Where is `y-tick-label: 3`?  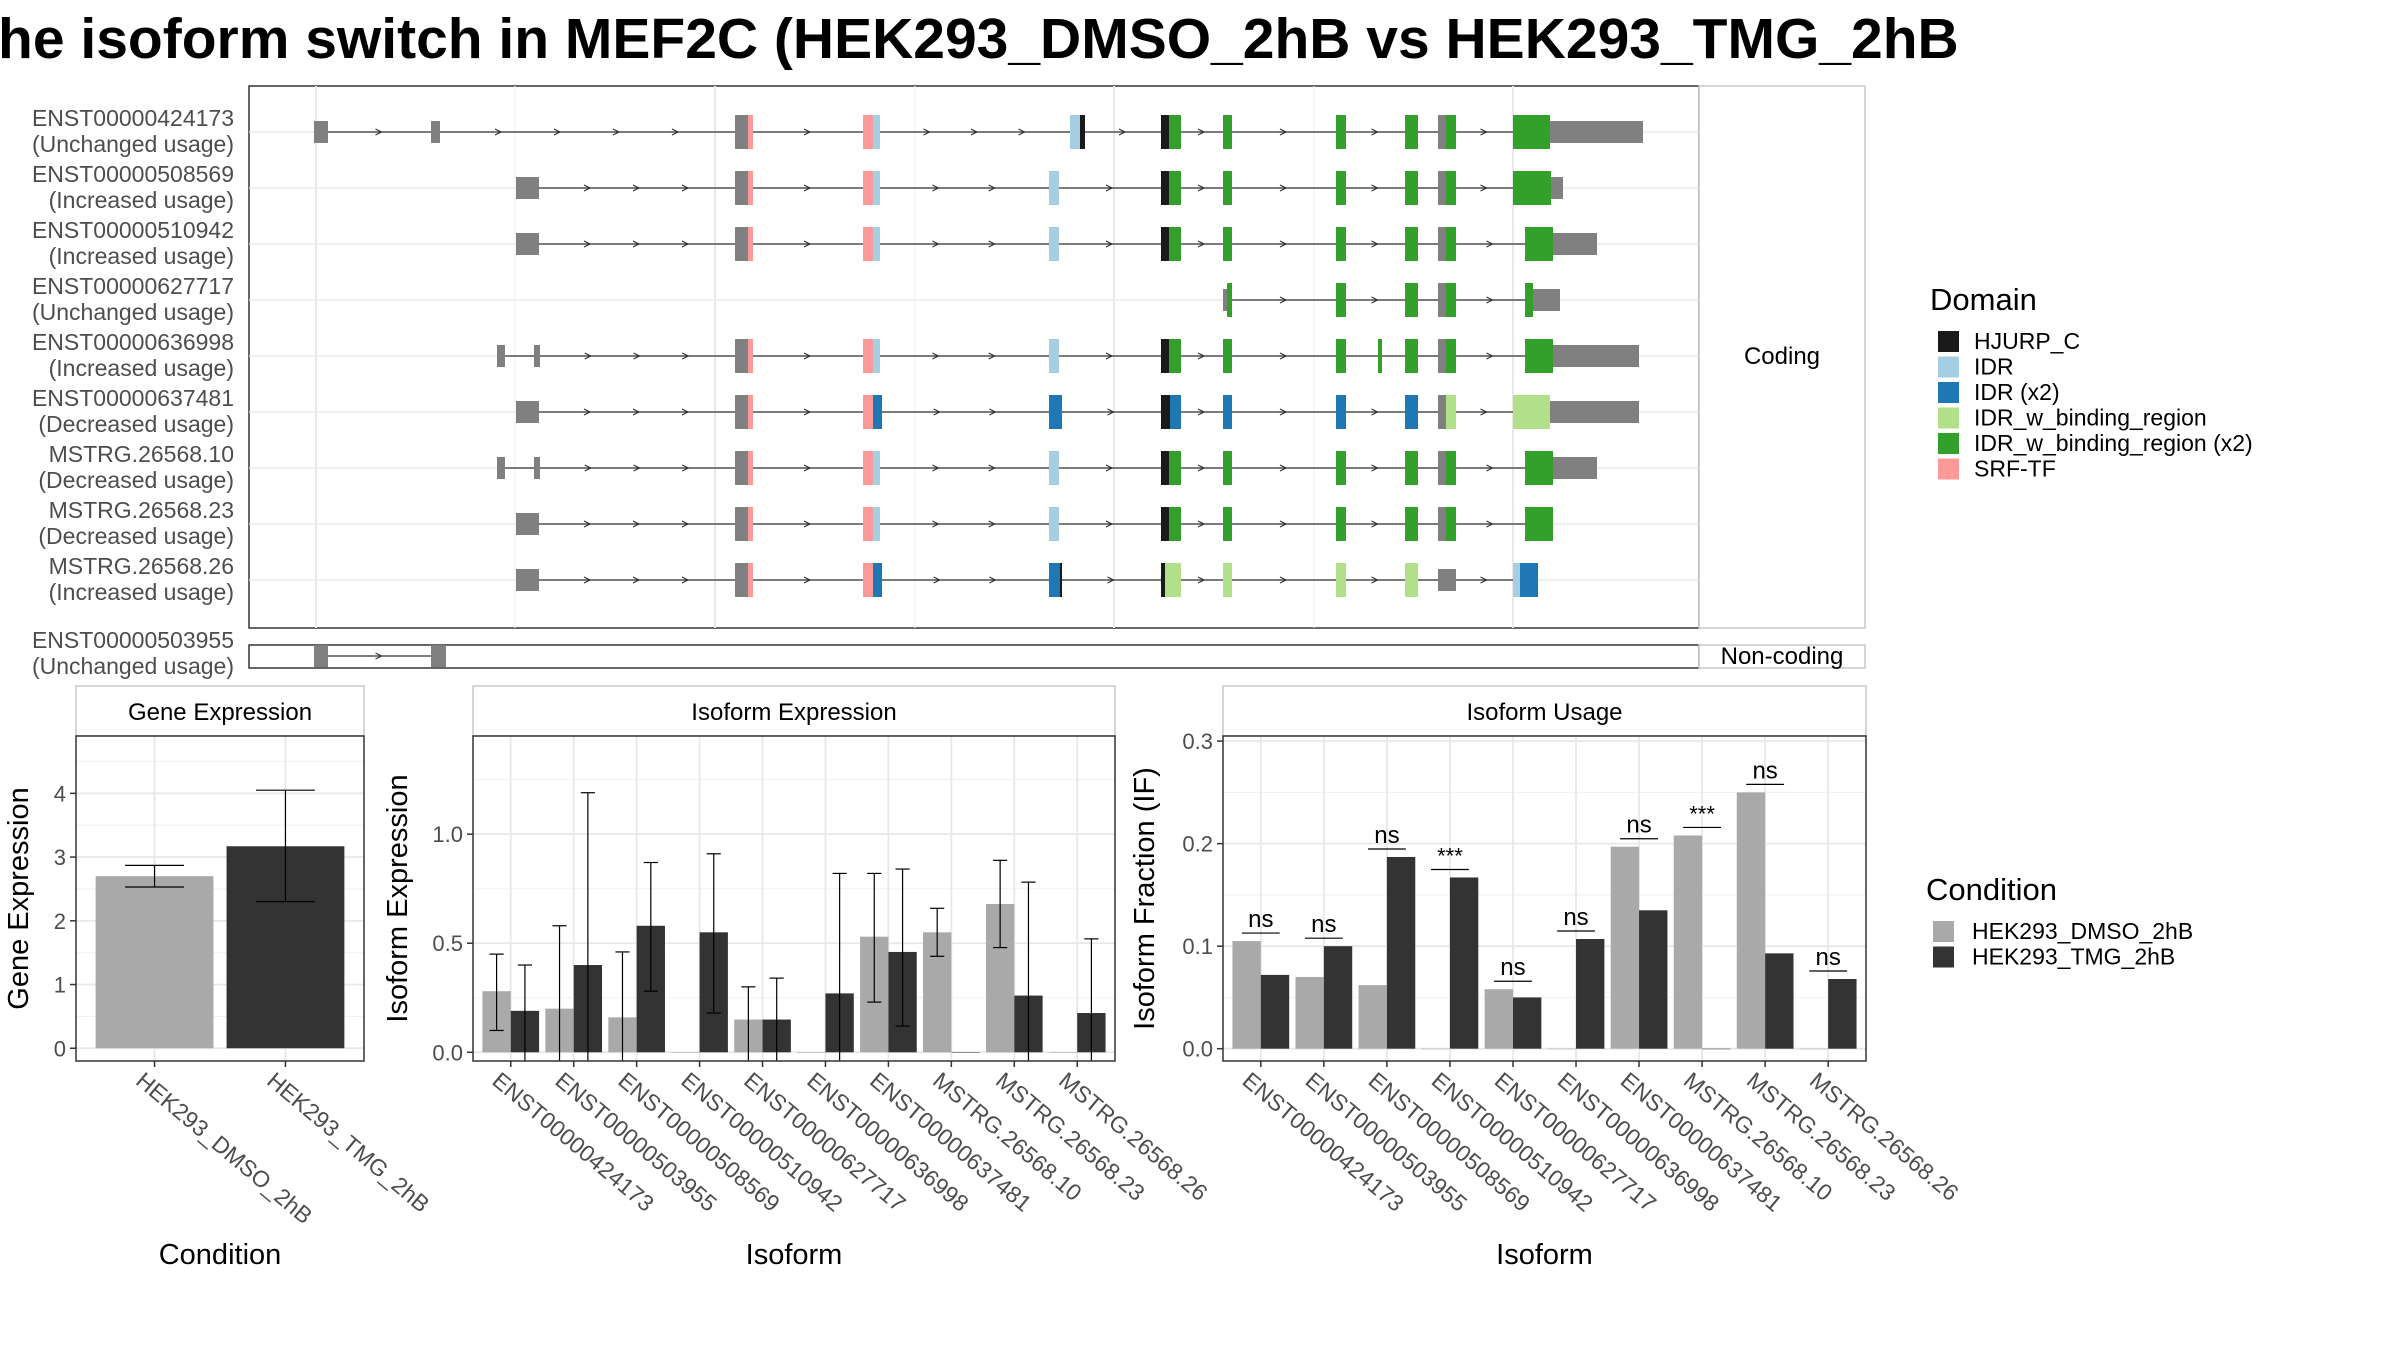 y-tick-label: 3 is located at coordinates (60, 857).